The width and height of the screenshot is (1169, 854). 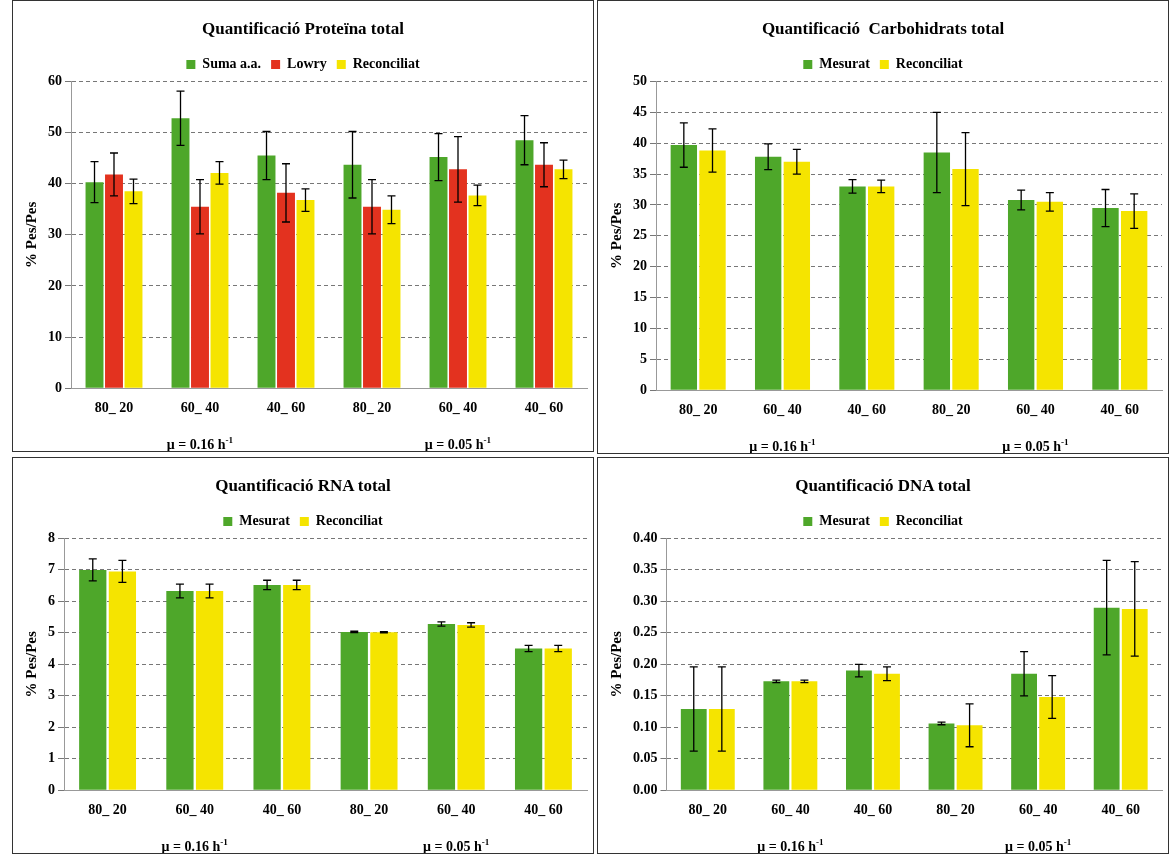 What do you see at coordinates (645, 726) in the screenshot?
I see `y-tick-label: 0.10` at bounding box center [645, 726].